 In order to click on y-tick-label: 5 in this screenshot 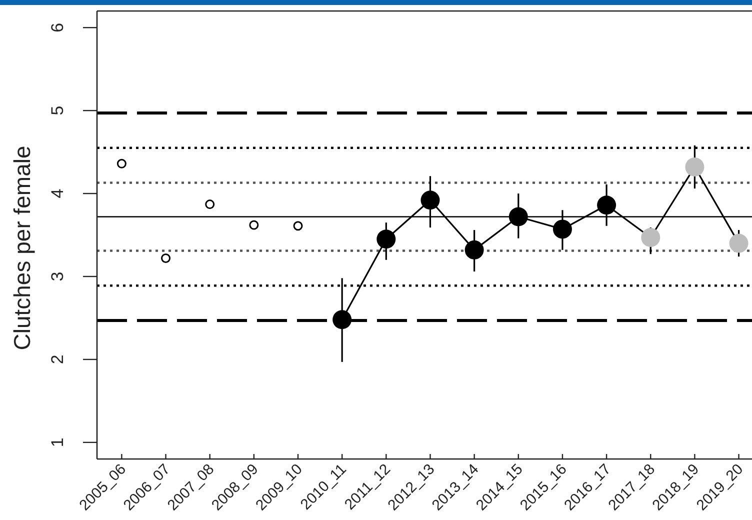, I will do `click(57, 111)`.